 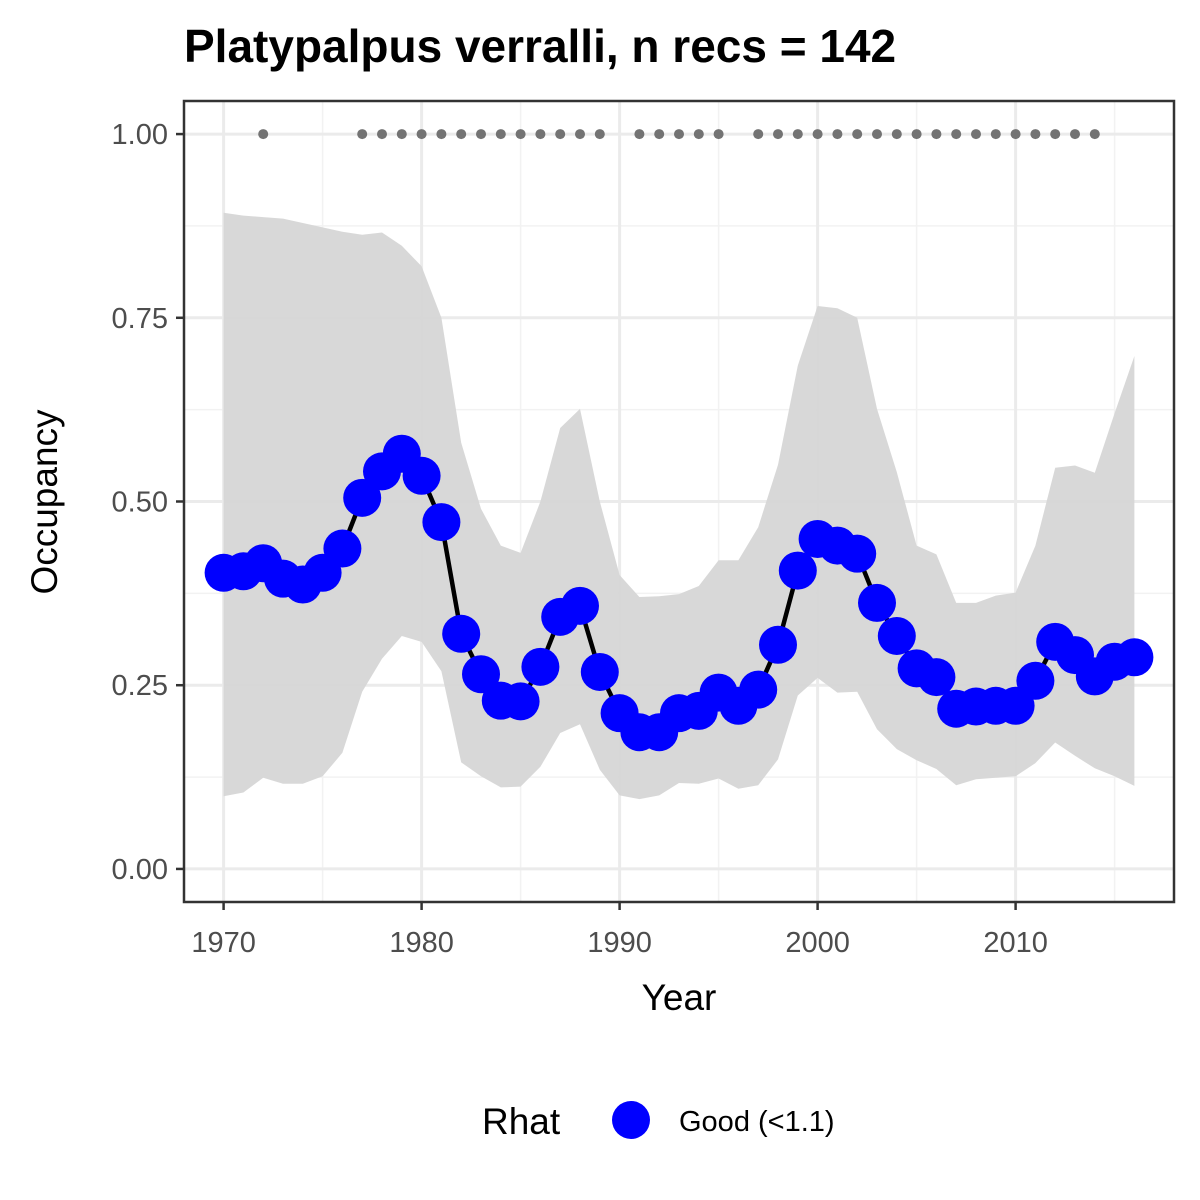 What do you see at coordinates (223, 943) in the screenshot?
I see `x-tick-label: 1970` at bounding box center [223, 943].